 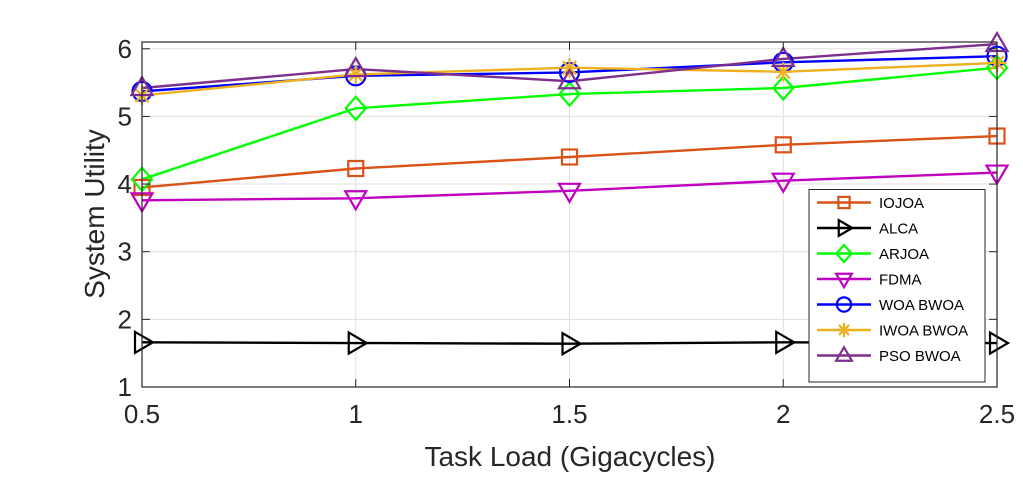 I want to click on legend-label: WOA BWOA, so click(x=921, y=305).